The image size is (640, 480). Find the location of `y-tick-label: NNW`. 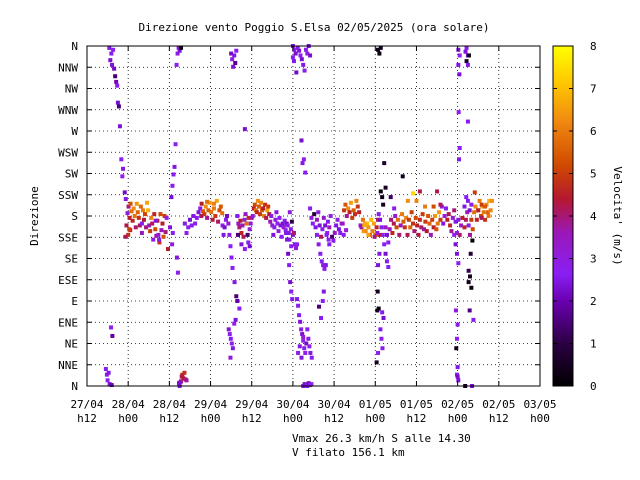

y-tick-label: NNW is located at coordinates (68, 67).